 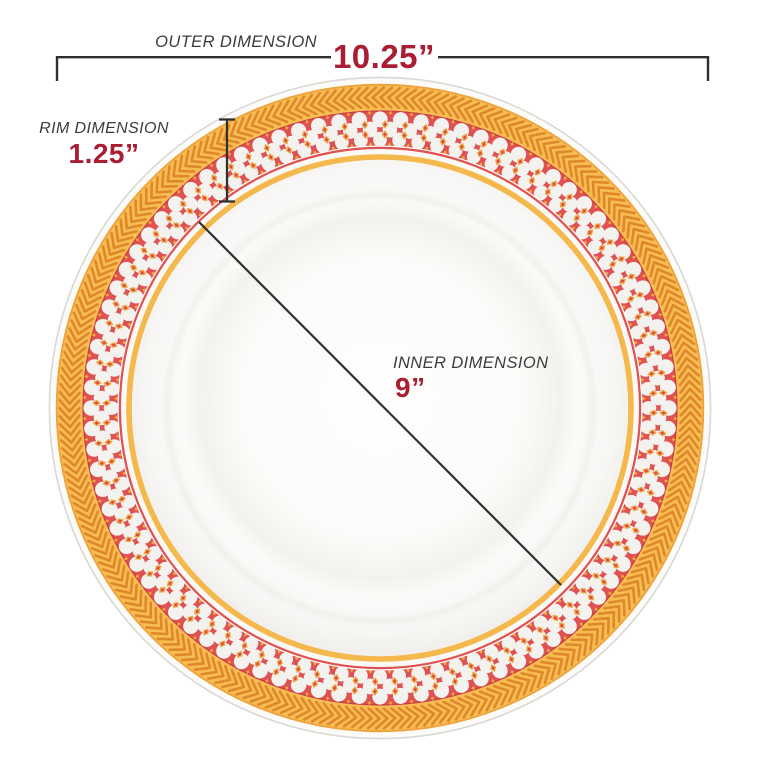 What do you see at coordinates (410, 387) in the screenshot?
I see `inner-dimension-value: 9”` at bounding box center [410, 387].